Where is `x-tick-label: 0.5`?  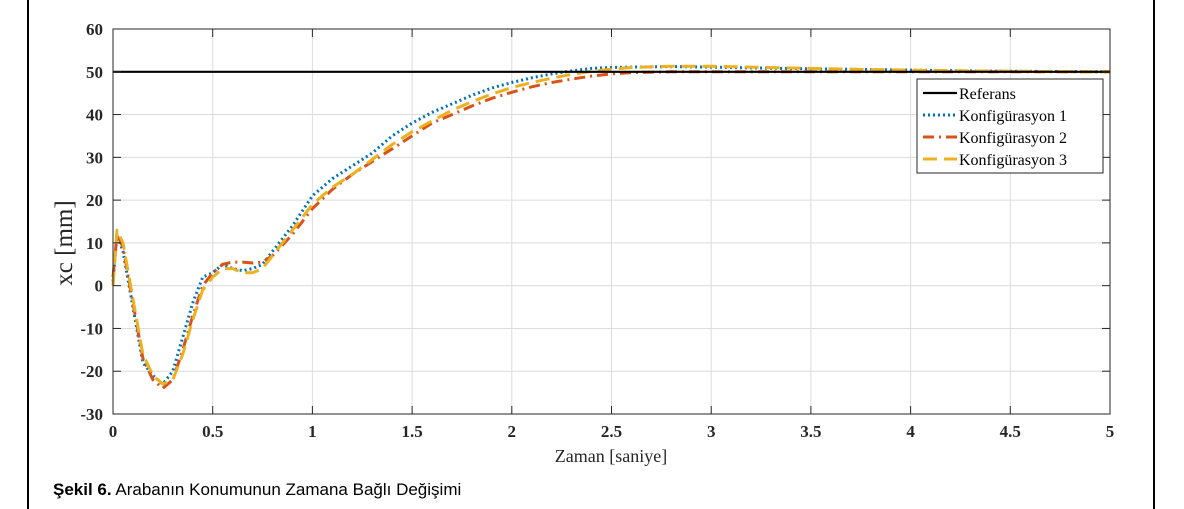
x-tick-label: 0.5 is located at coordinates (212, 431).